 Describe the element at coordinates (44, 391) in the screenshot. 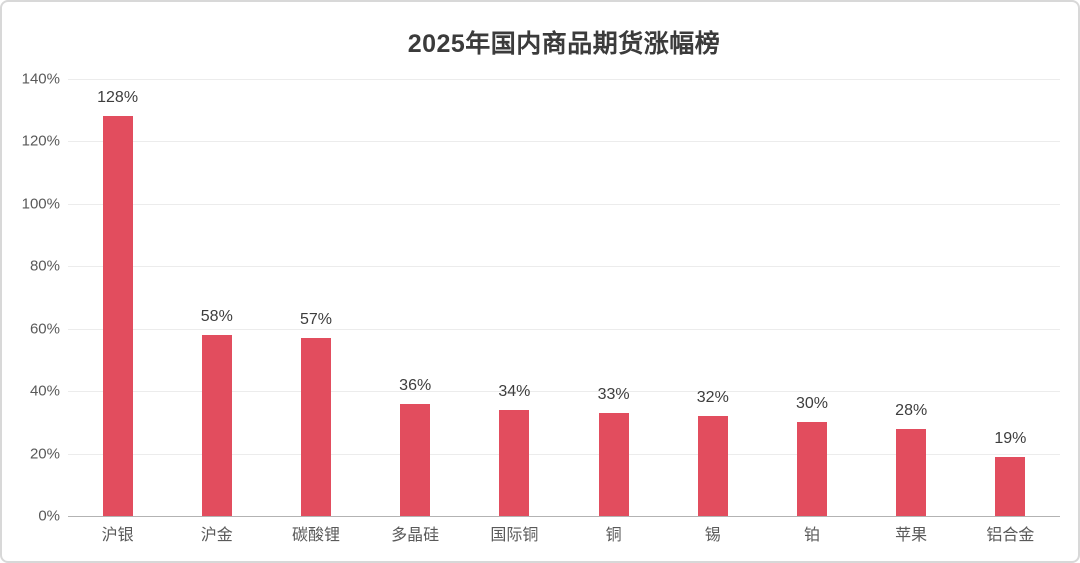

I see `y-axis-tick-label: 40%` at that location.